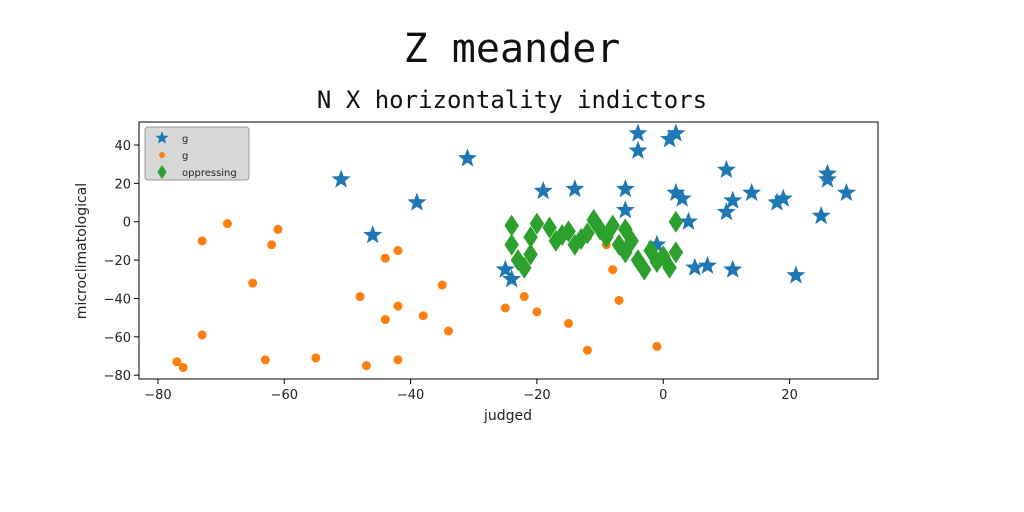 The width and height of the screenshot is (1024, 512). Describe the element at coordinates (122, 184) in the screenshot. I see `y-tick-label: 20` at that location.